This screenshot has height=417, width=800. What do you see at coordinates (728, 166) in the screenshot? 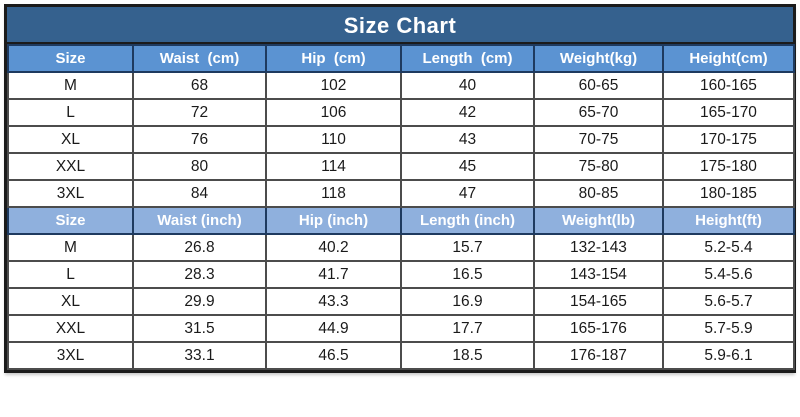
I see `height-cell: 175-180` at bounding box center [728, 166].